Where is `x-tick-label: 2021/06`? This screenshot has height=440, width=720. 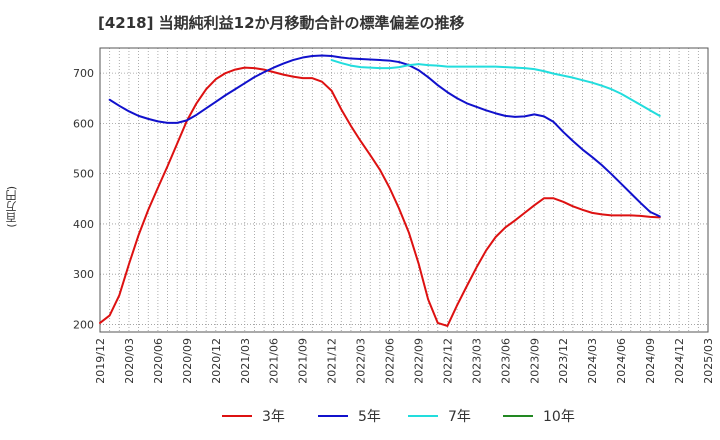
x-tick-label: 2021/06 is located at coordinates (274, 361).